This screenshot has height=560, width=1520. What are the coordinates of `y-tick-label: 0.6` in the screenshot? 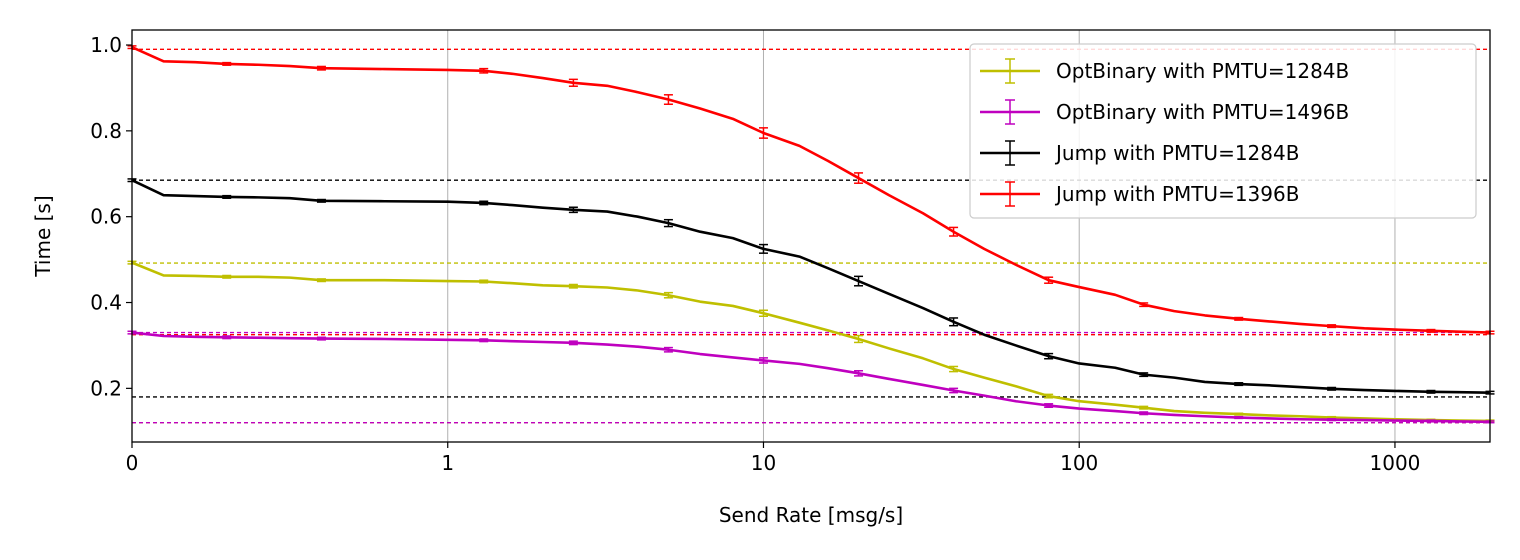 It's located at (106, 217).